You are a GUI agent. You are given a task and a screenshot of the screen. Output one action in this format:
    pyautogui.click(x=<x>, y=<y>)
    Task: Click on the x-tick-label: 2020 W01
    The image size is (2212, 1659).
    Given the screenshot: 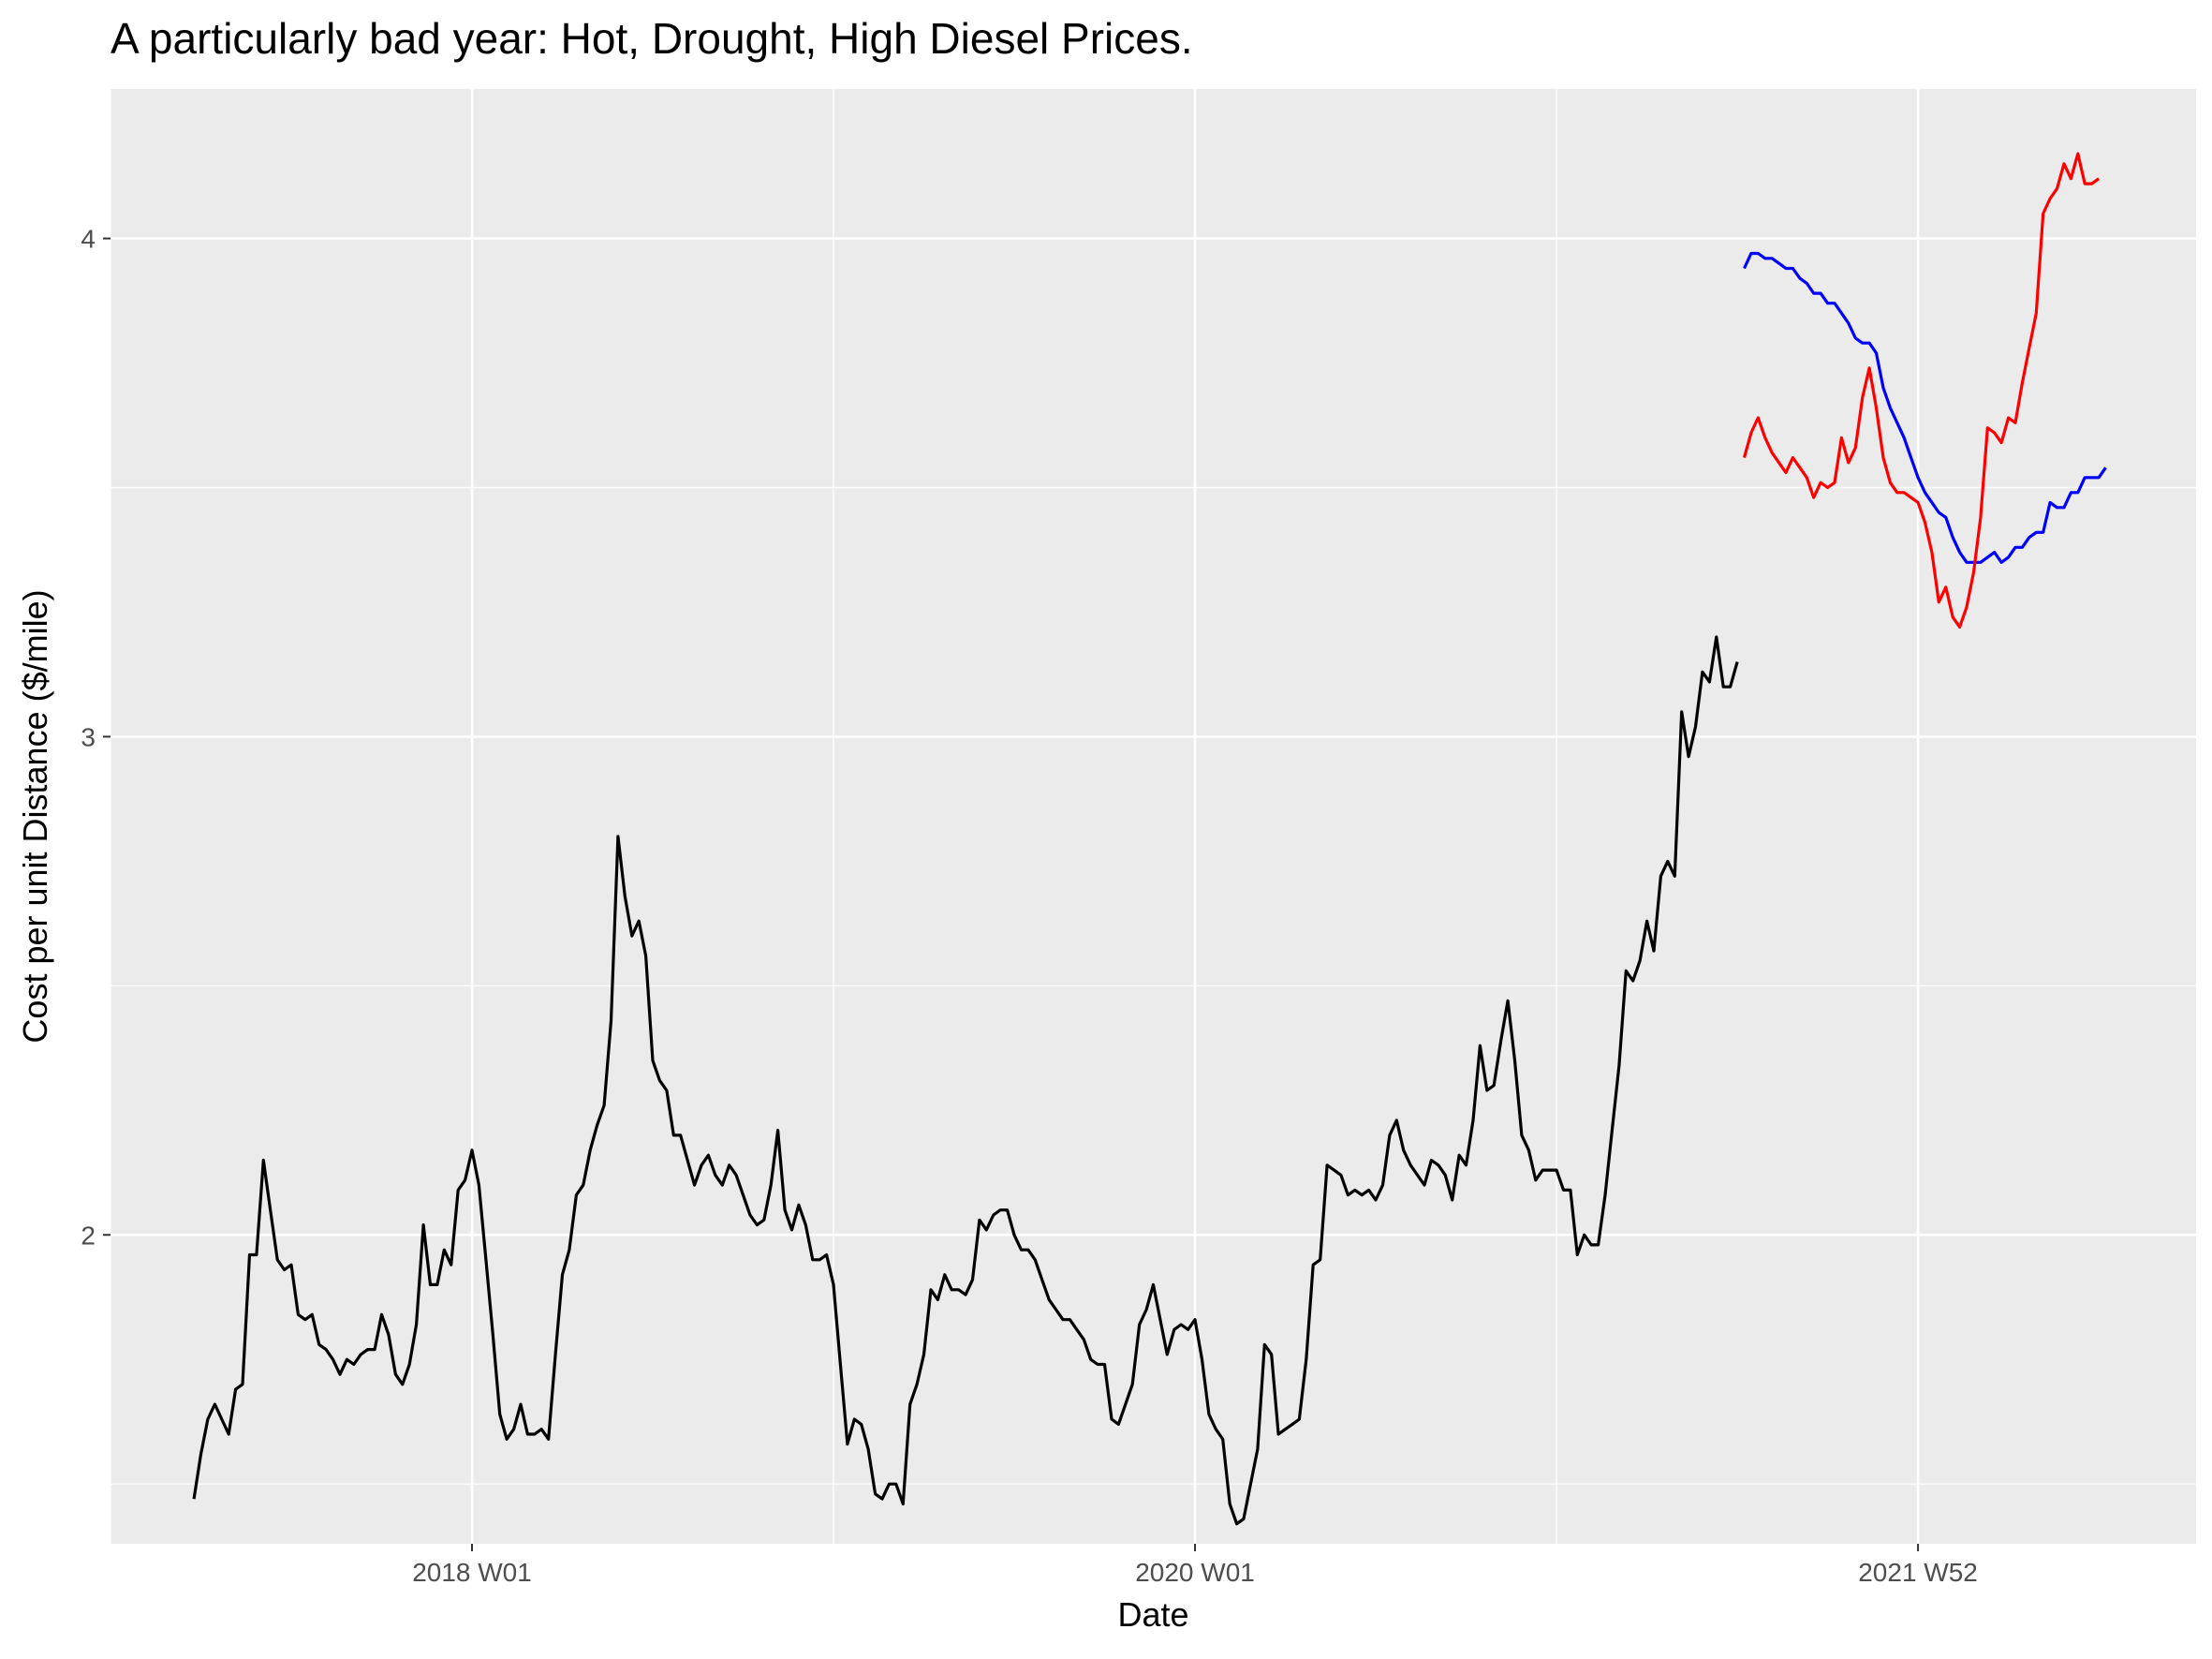 What is the action you would take?
    pyautogui.click(x=1195, y=1573)
    